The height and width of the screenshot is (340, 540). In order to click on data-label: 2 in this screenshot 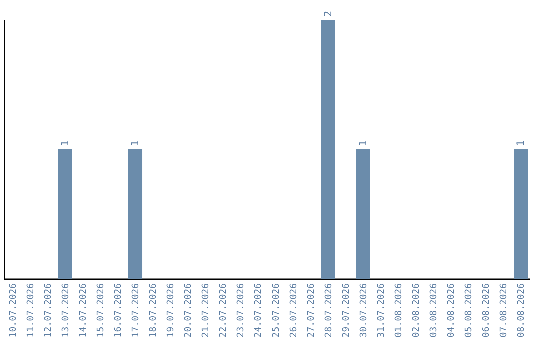, I will do `click(328, 13)`.